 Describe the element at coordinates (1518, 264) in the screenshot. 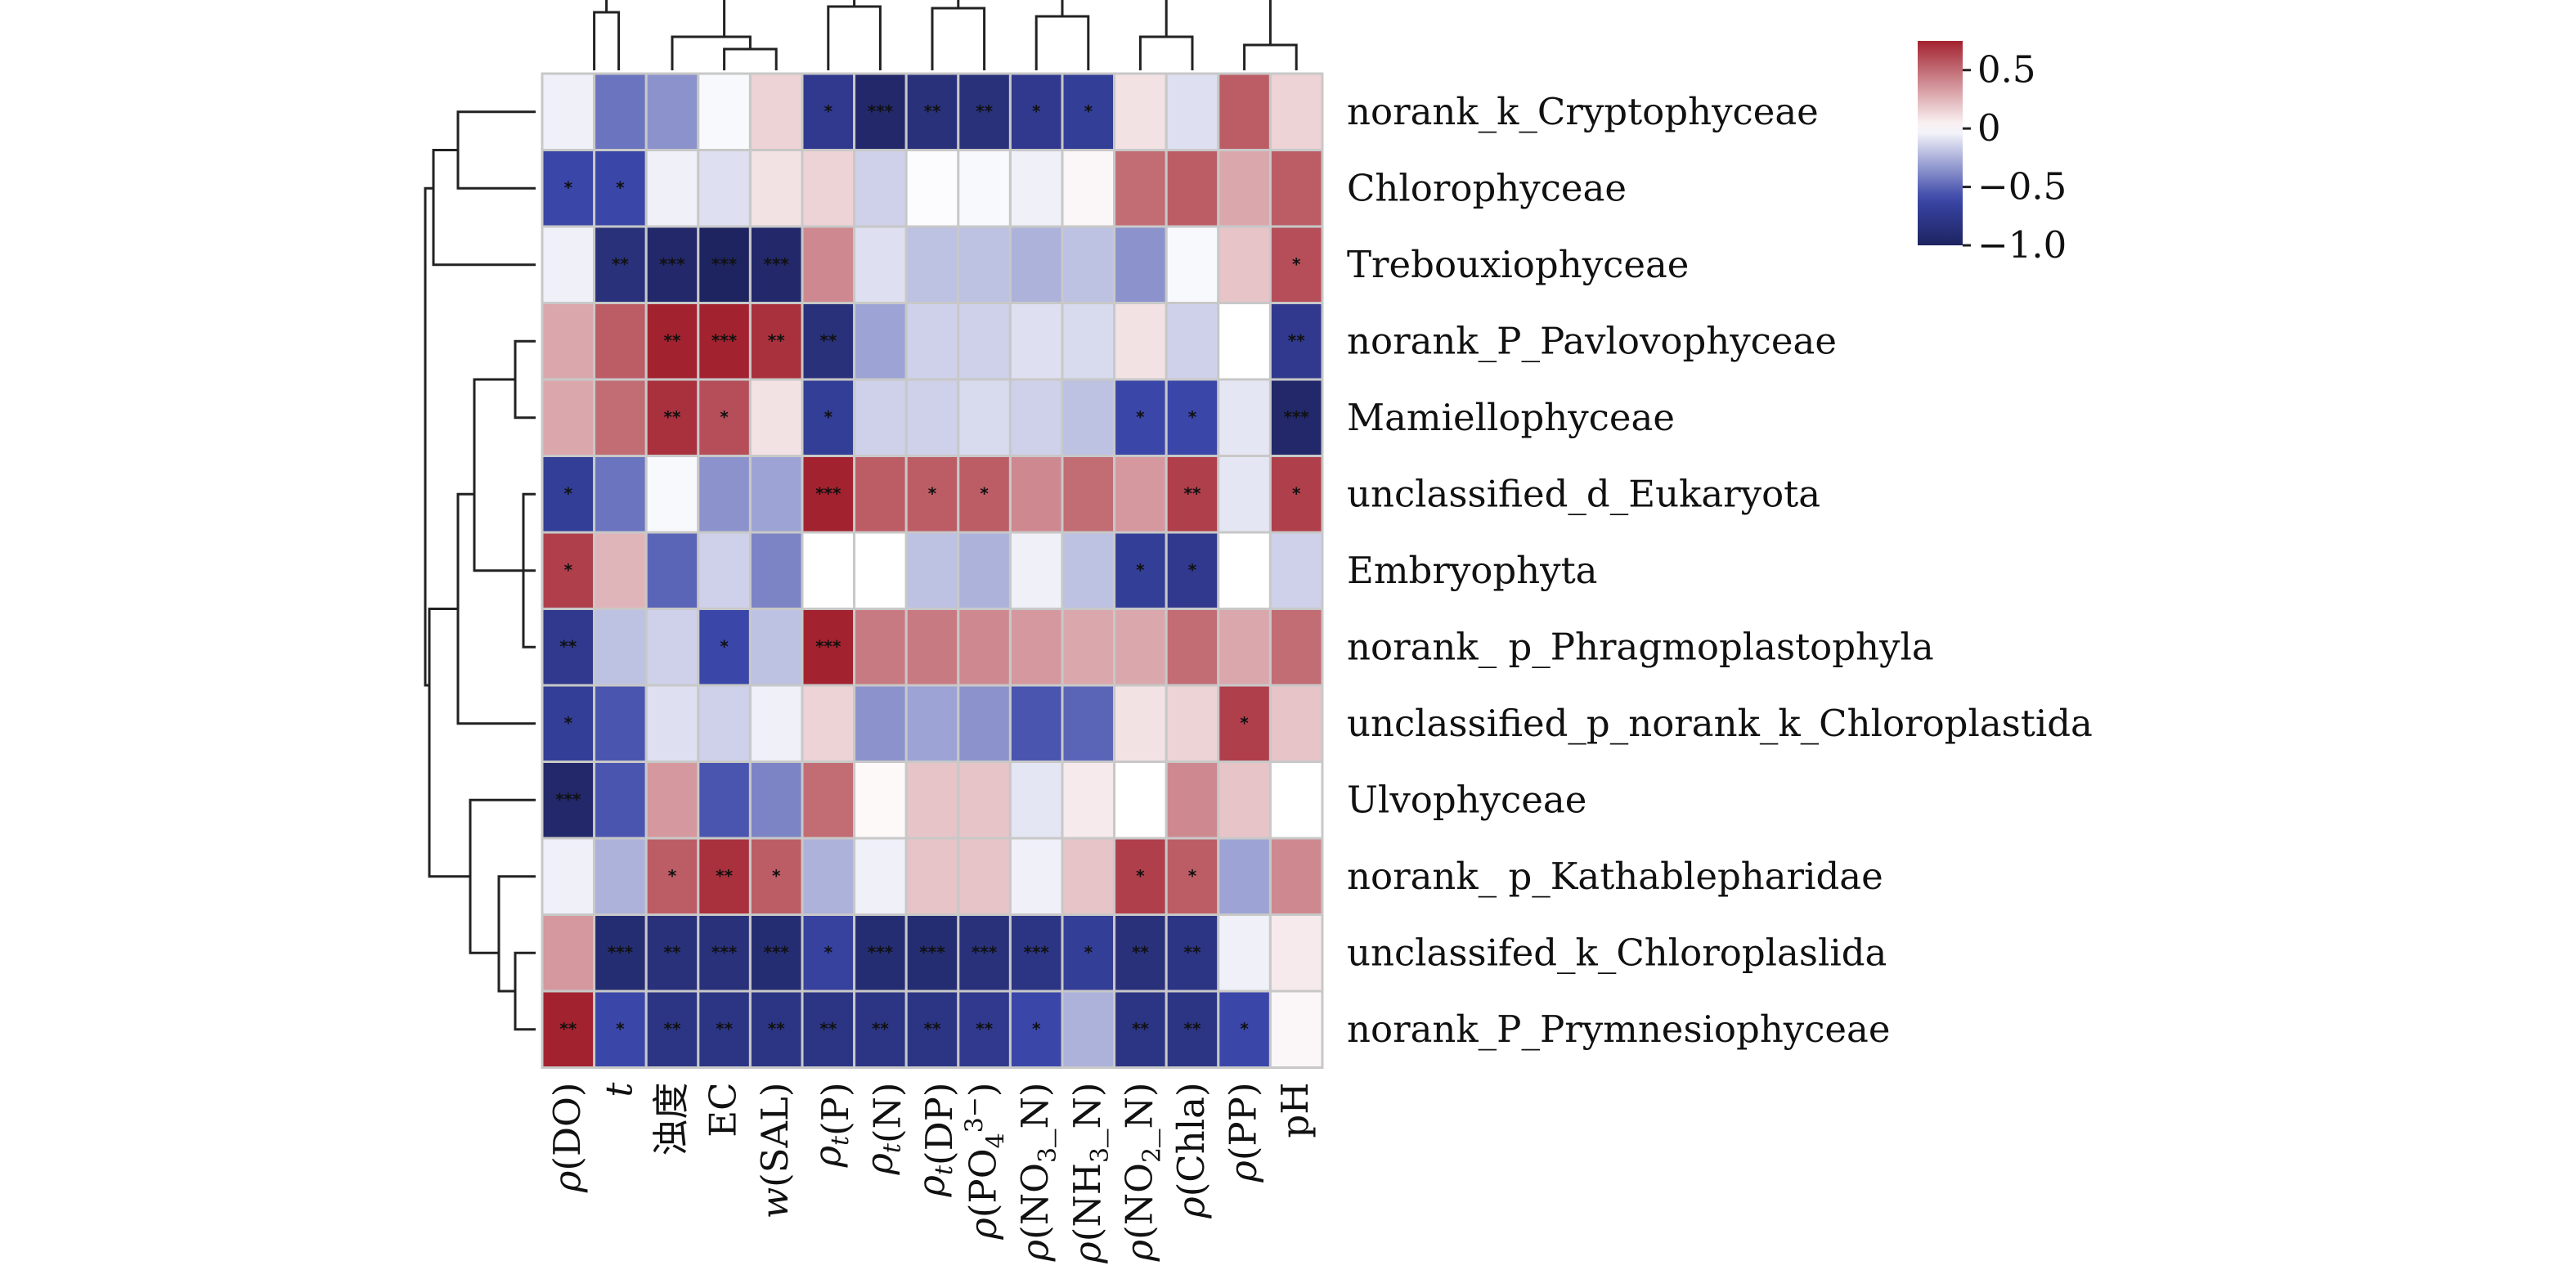

I see `row-label: Trebouxiophyceae` at that location.